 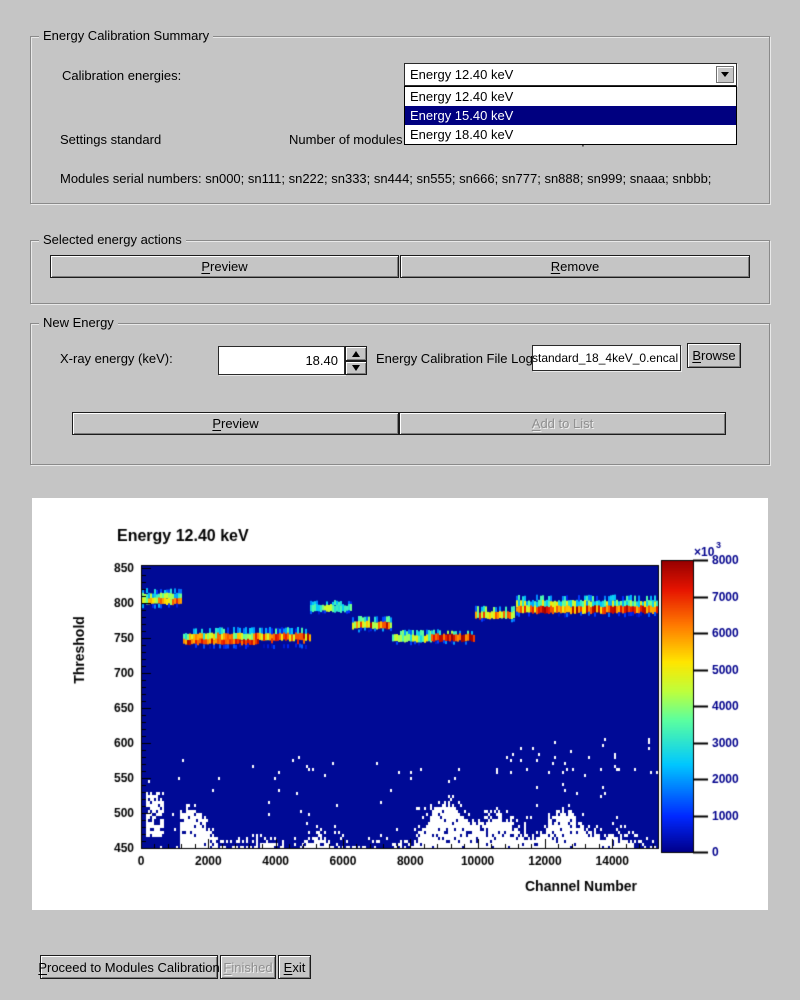 What do you see at coordinates (400, 390) in the screenshot?
I see `group-new-energy: New Energy` at bounding box center [400, 390].